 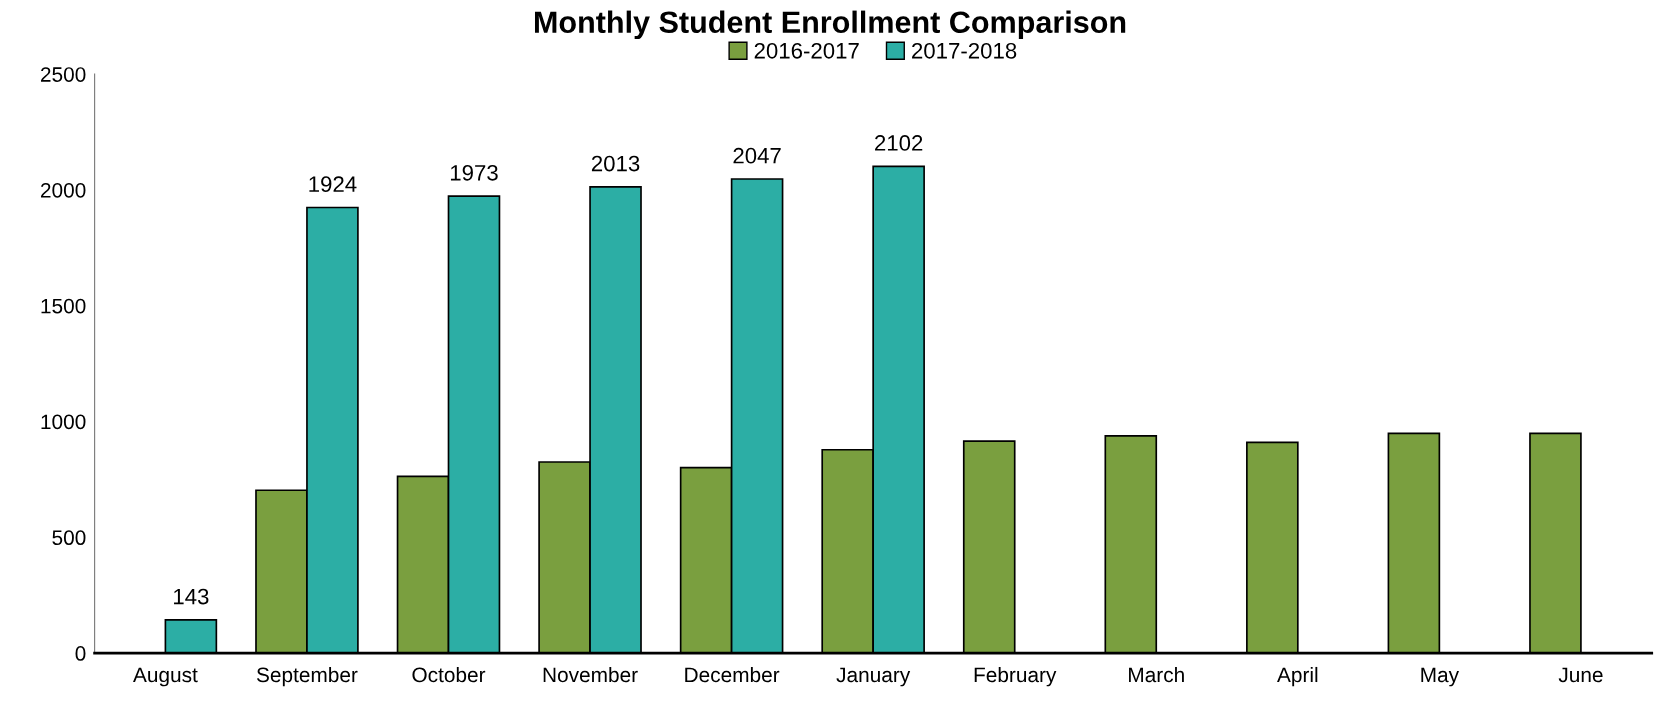 I want to click on x-tick-label: September, so click(x=307, y=676).